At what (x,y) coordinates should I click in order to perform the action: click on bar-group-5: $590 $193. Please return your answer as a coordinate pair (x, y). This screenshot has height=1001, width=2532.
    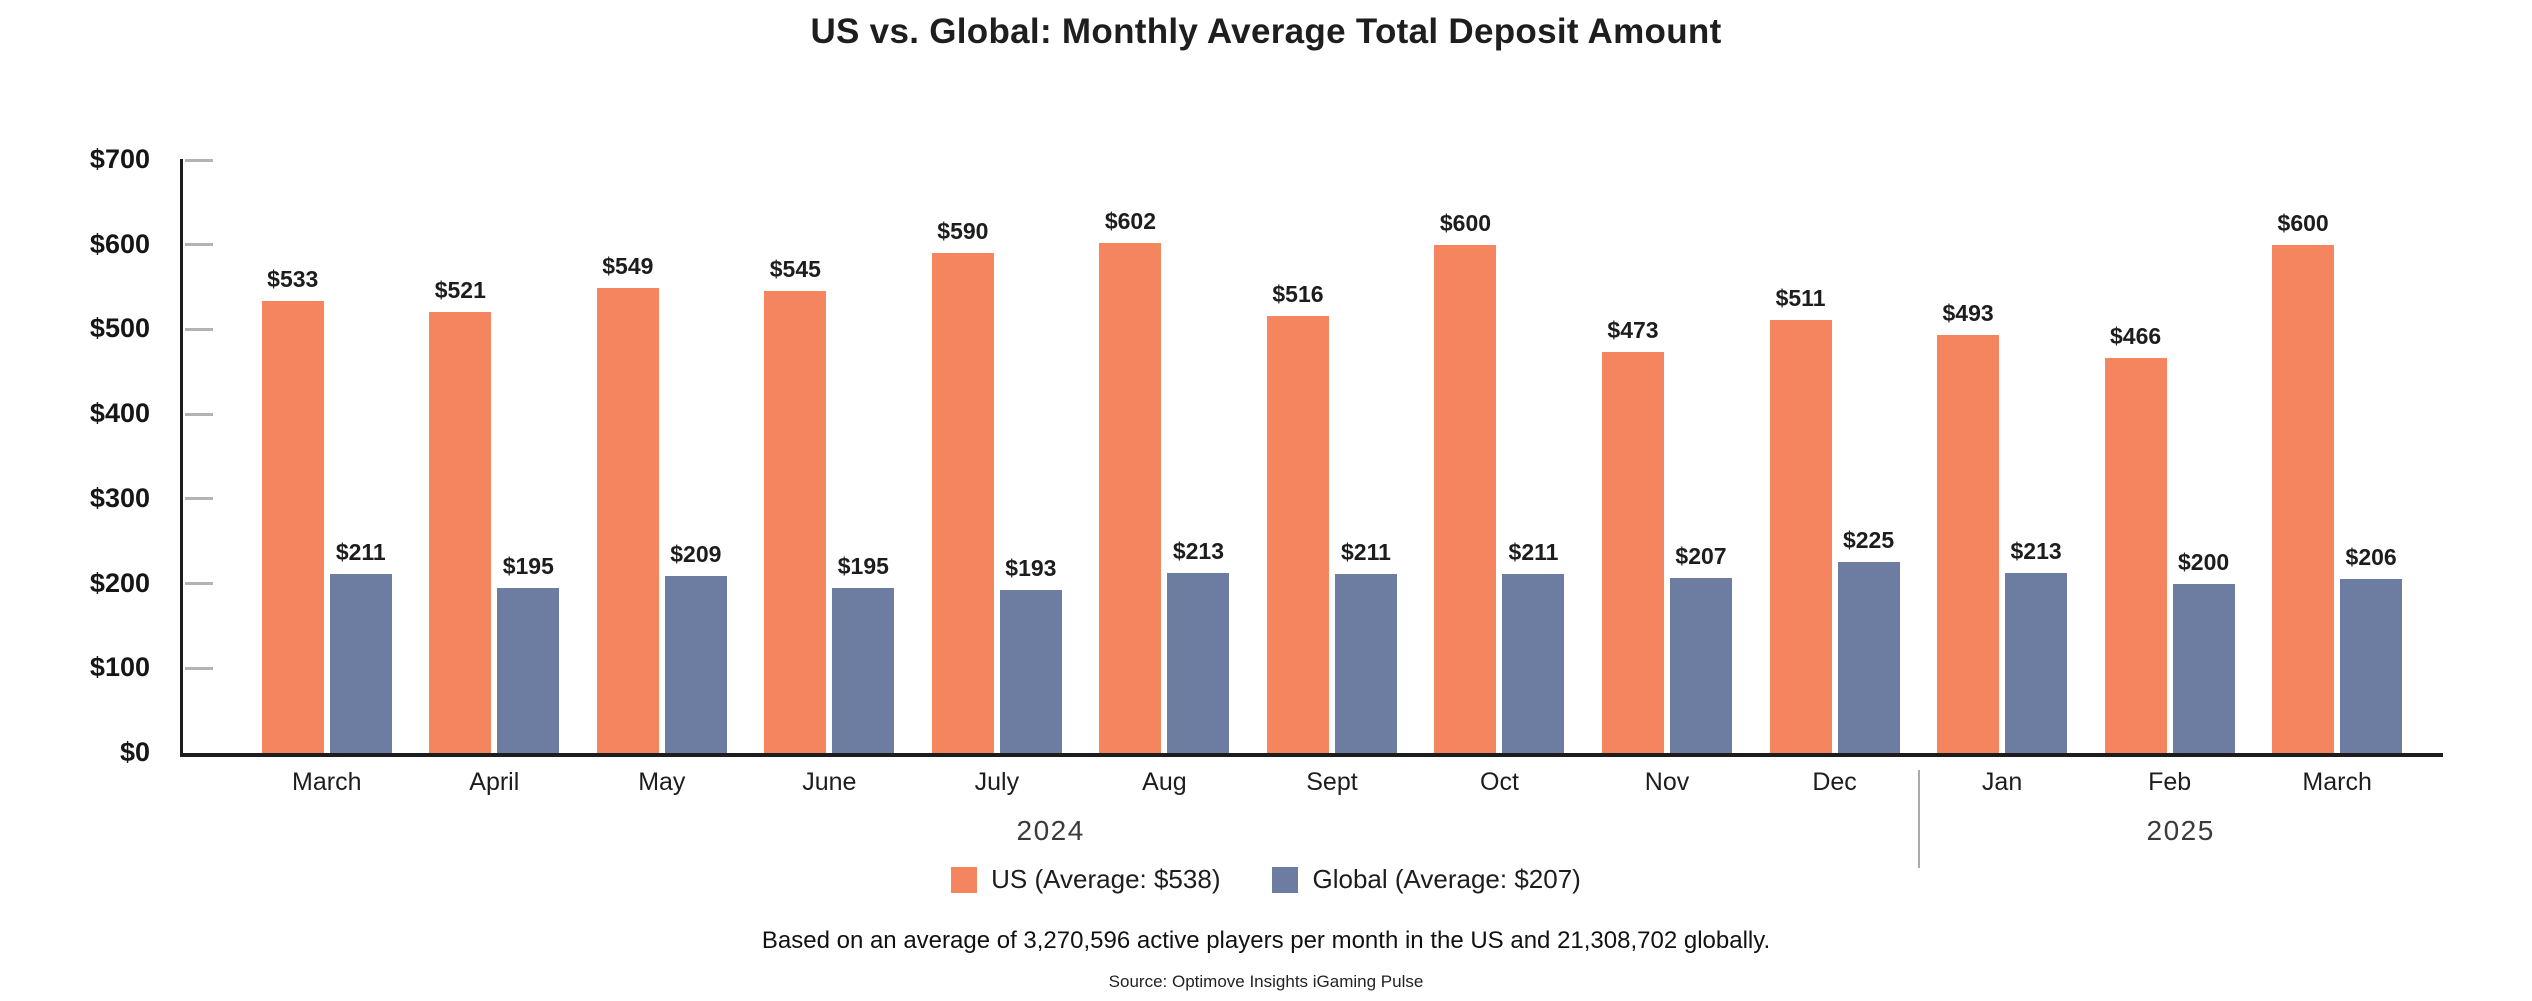
    Looking at the image, I should click on (997, 456).